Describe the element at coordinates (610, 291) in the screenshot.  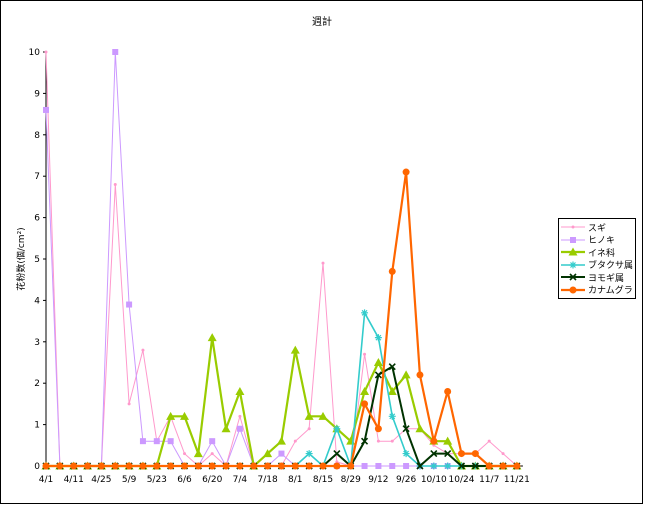
I see `legend-label: カナムグラ` at that location.